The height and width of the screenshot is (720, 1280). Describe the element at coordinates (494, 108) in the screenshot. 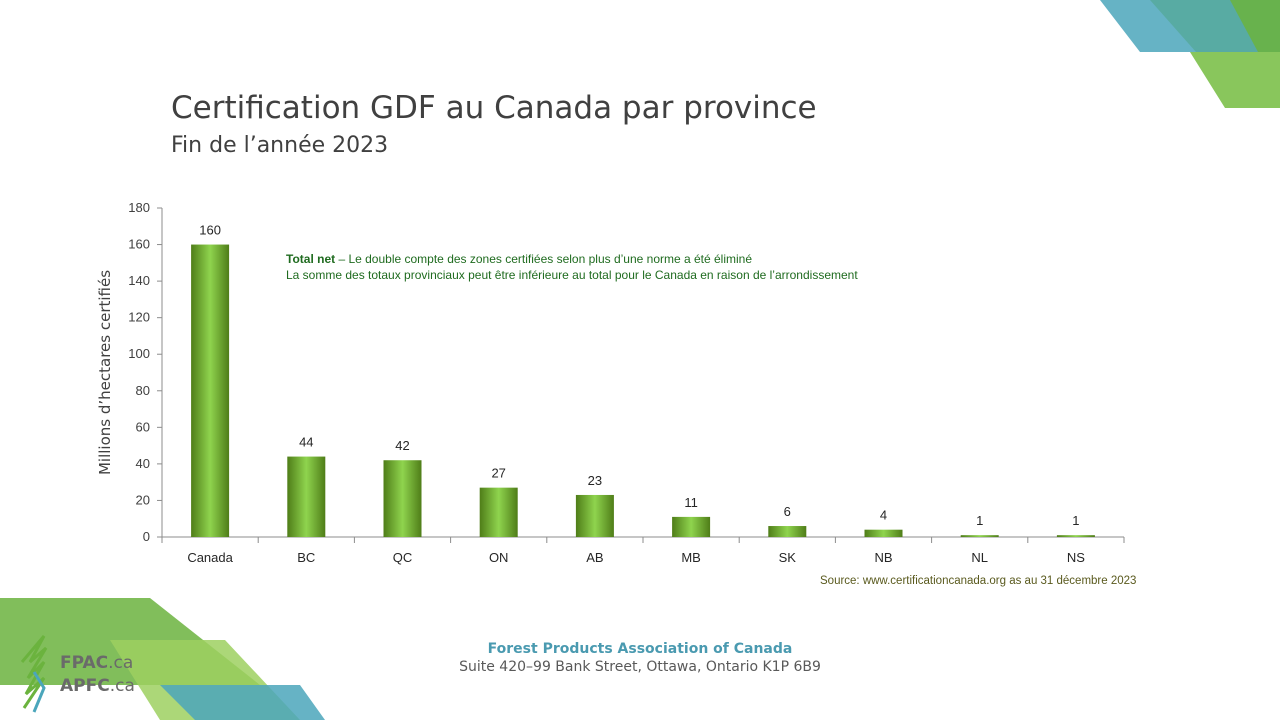

I see `chart-title: Certification GDF au Canada par province` at that location.